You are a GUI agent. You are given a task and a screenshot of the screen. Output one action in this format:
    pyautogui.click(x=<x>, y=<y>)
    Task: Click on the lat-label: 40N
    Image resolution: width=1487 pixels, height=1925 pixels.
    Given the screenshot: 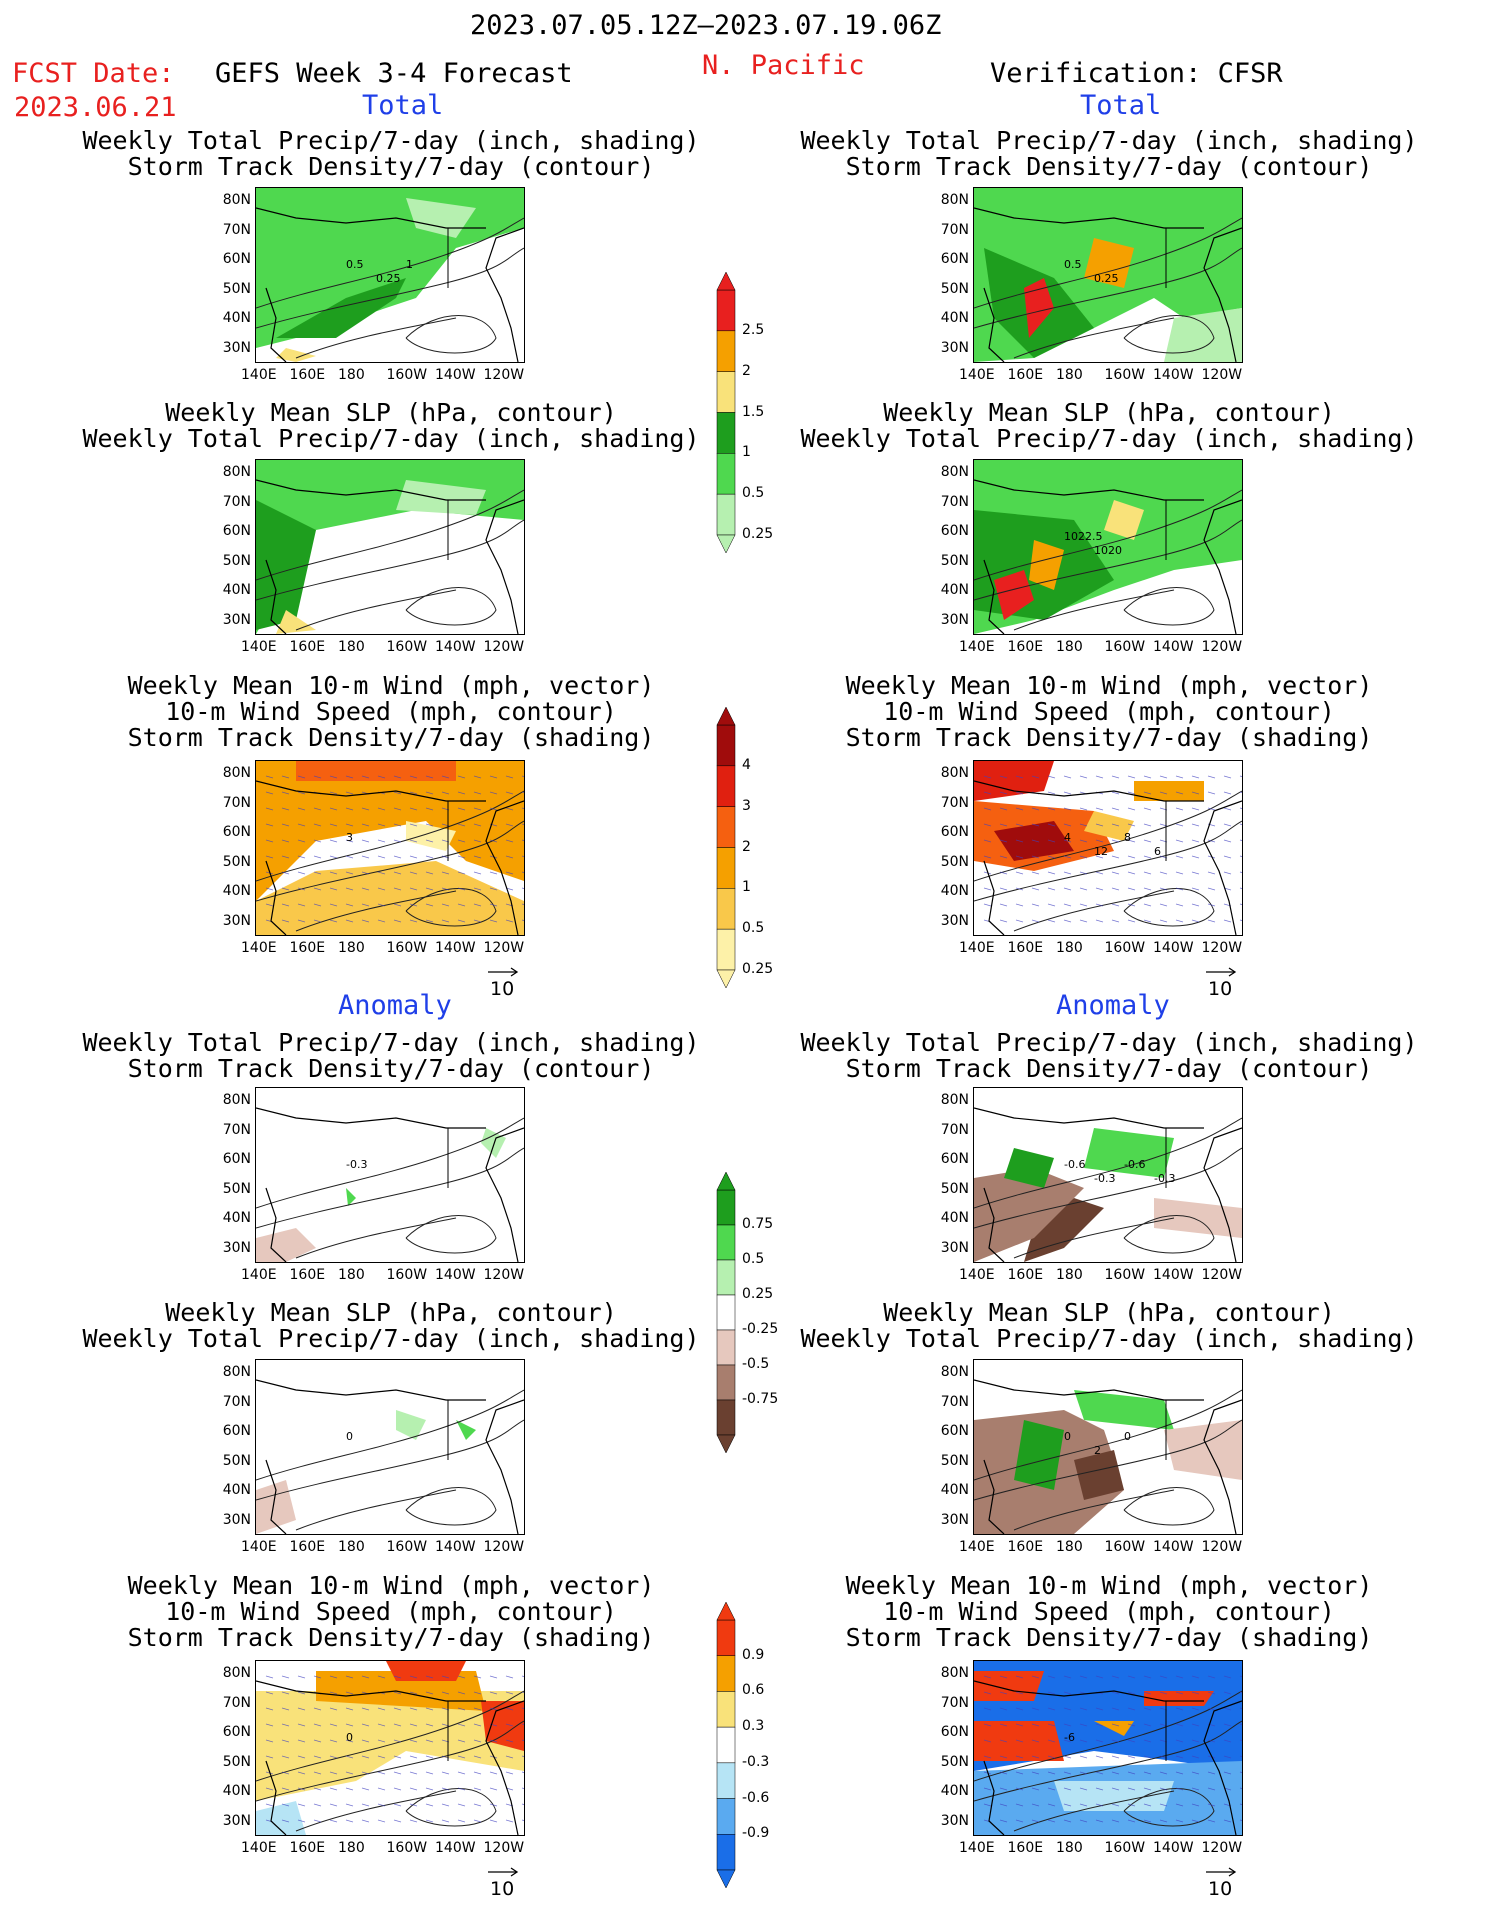 What is the action you would take?
    pyautogui.click(x=954, y=891)
    